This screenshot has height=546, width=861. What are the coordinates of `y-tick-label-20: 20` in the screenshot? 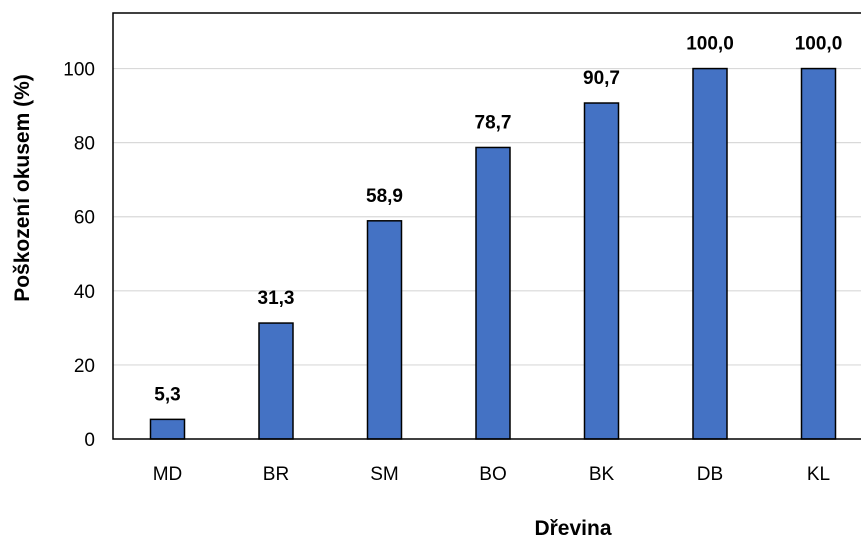 It's located at (84, 366).